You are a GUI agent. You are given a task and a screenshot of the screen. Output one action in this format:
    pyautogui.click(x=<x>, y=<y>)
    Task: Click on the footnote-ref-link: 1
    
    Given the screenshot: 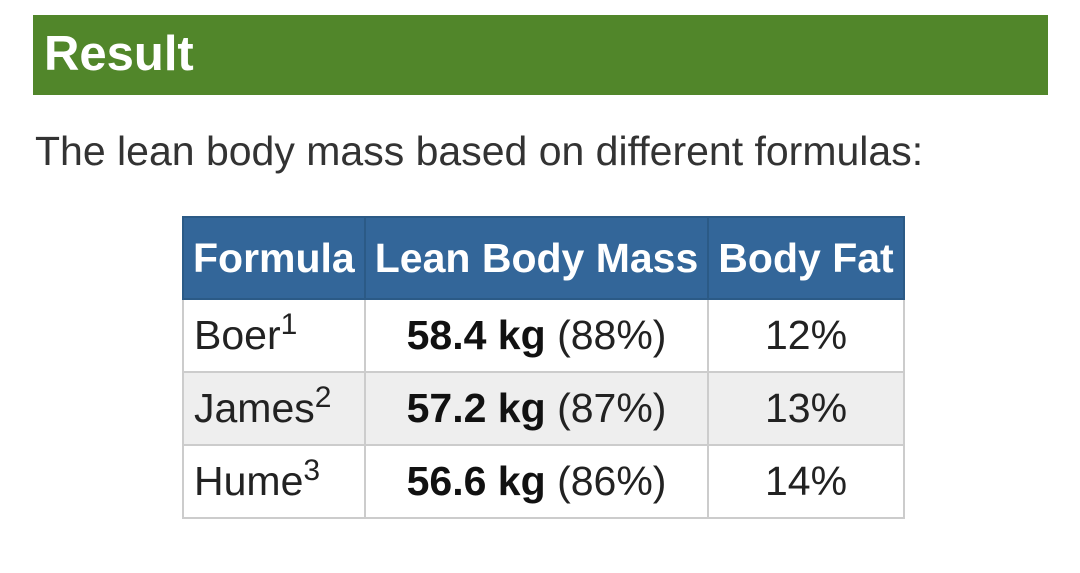 What is the action you would take?
    pyautogui.click(x=289, y=324)
    